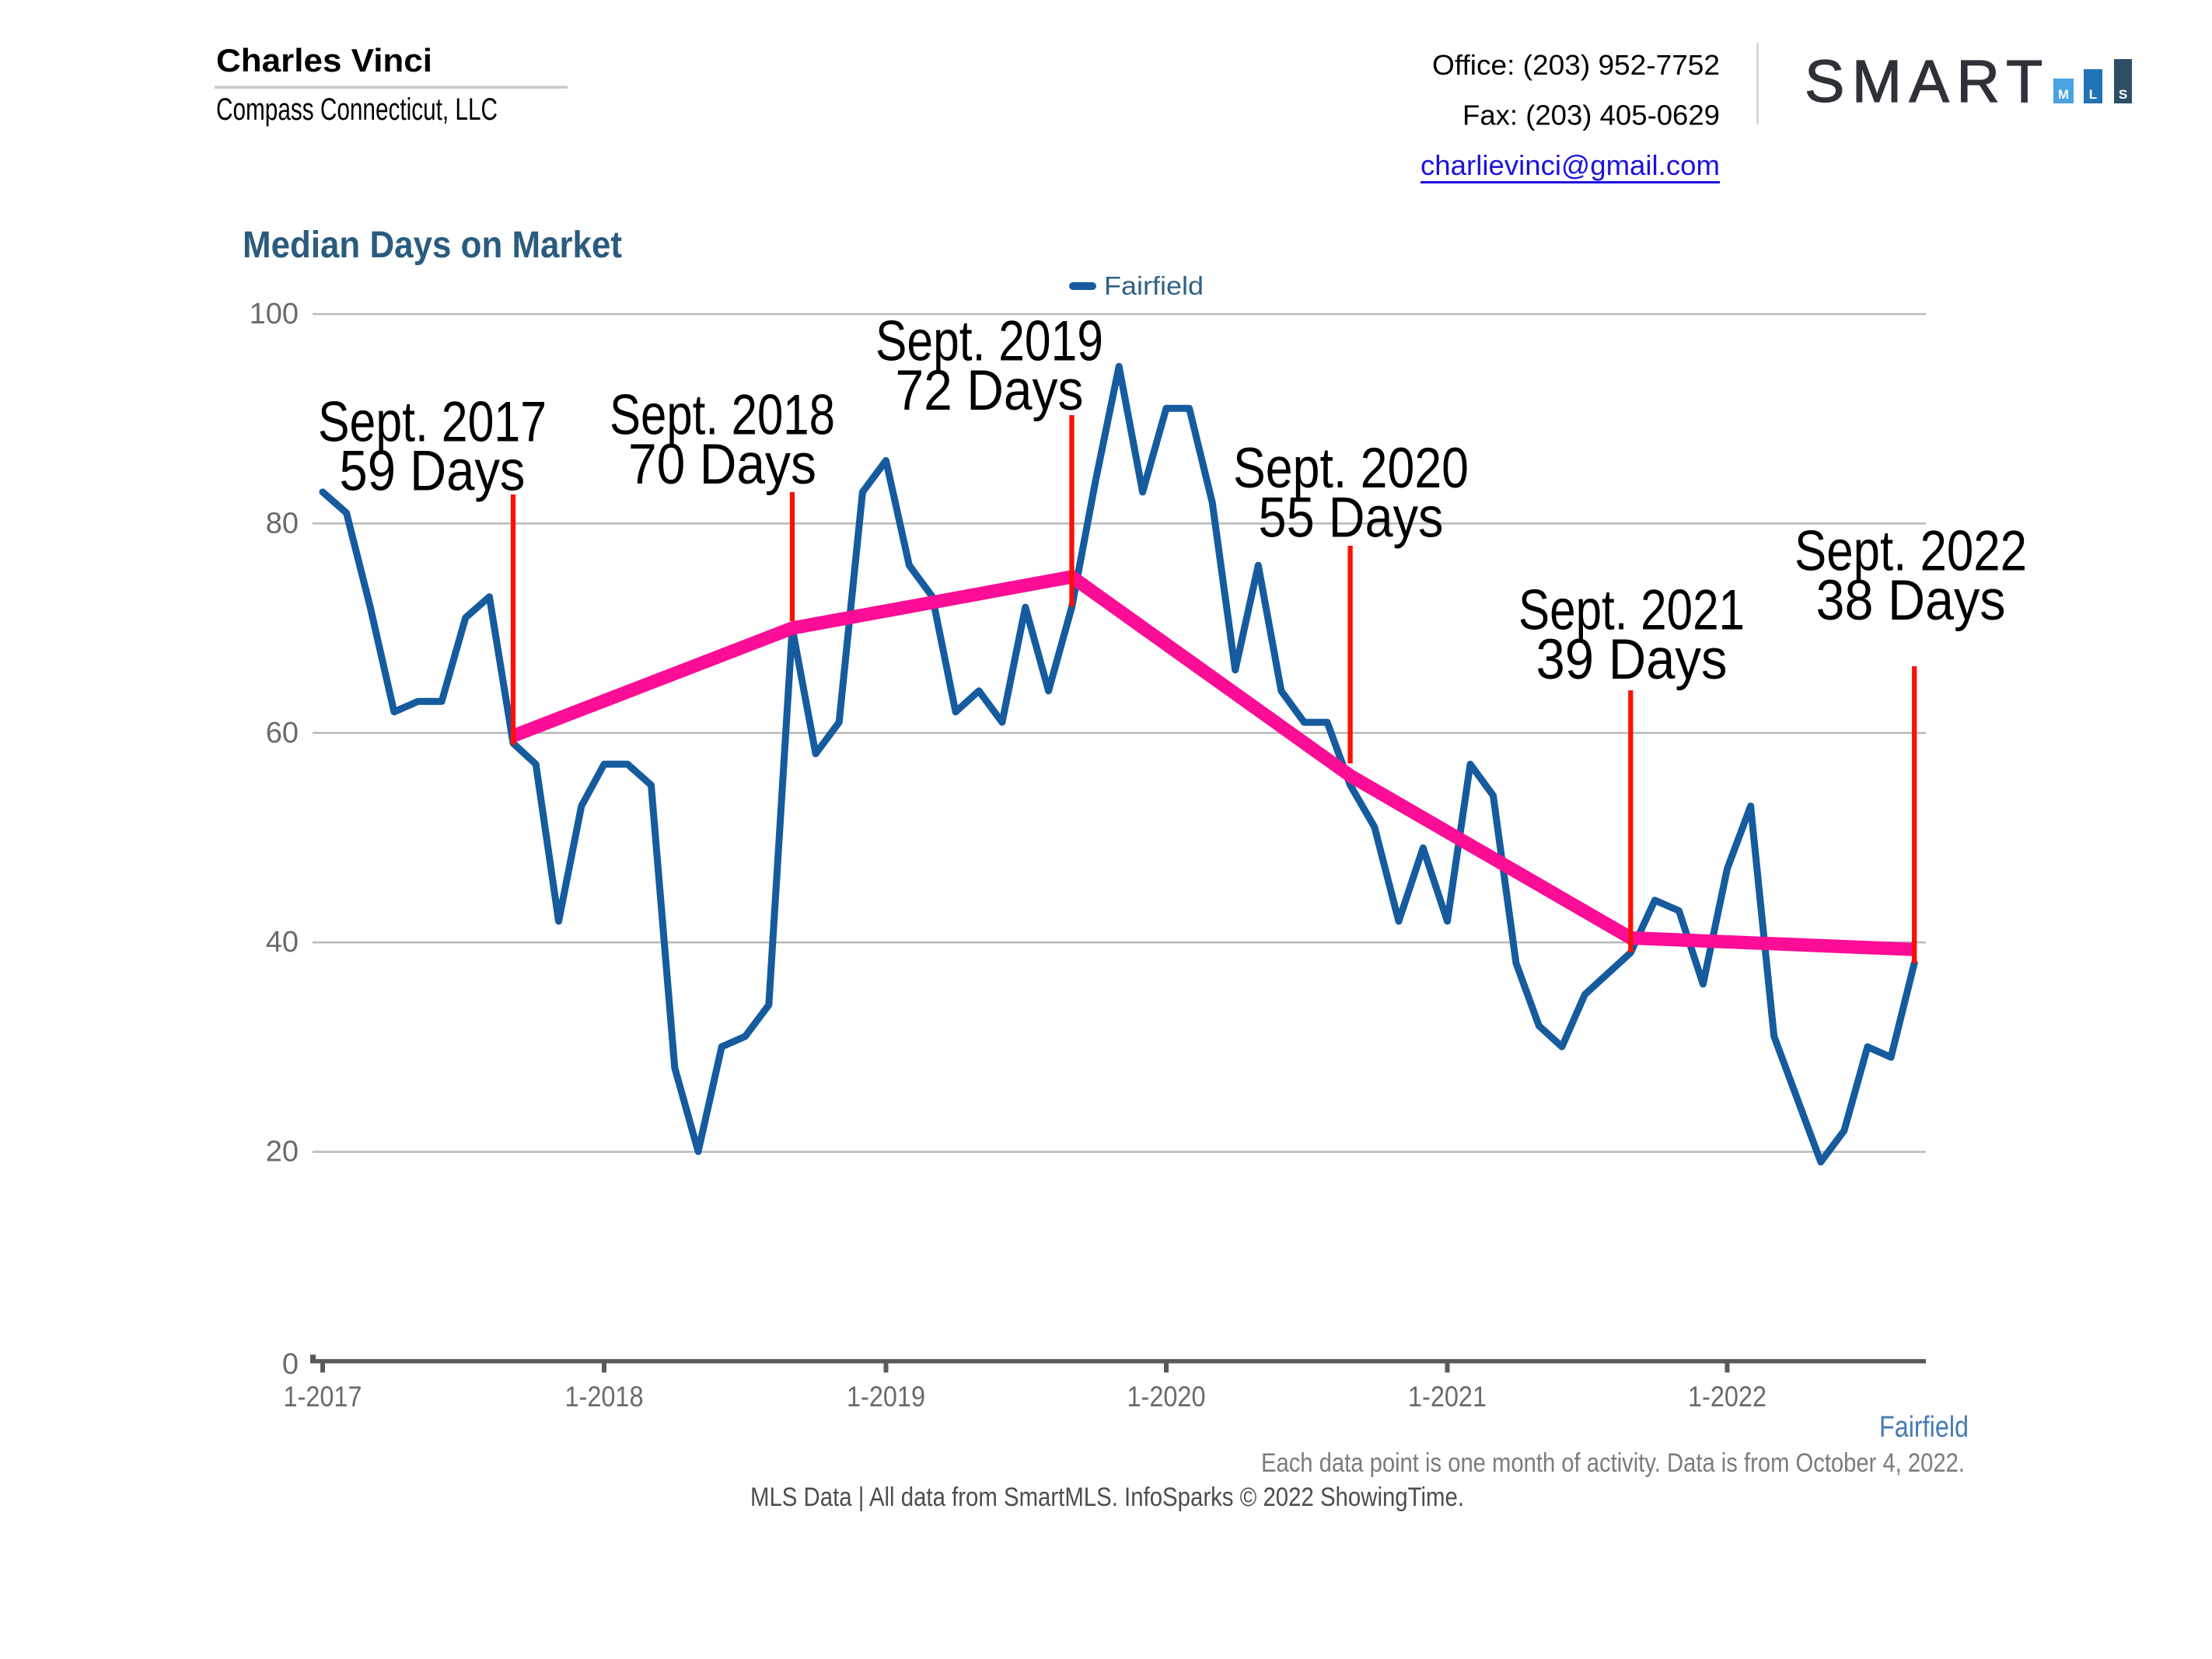 The image size is (2212, 1659). Describe the element at coordinates (1351, 467) in the screenshot. I see `svg-text: Sept. 2020` at that location.